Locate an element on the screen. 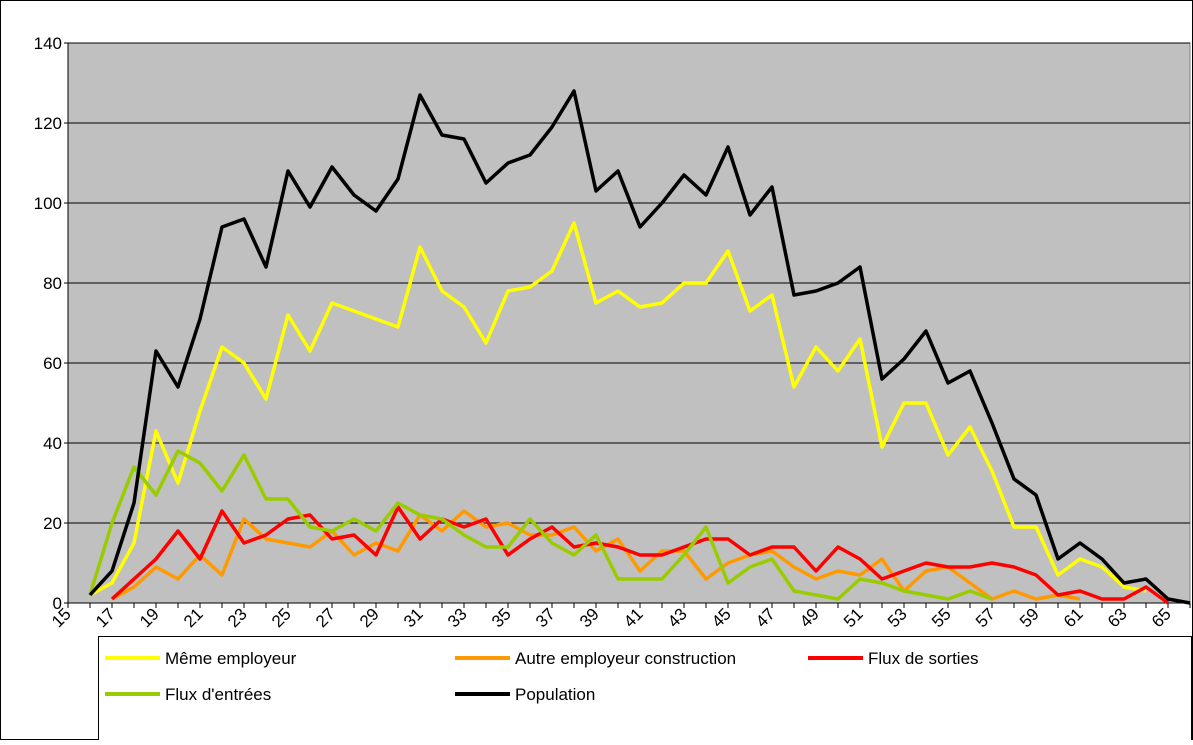  legend-label: Flux d'entrées is located at coordinates (218, 694).